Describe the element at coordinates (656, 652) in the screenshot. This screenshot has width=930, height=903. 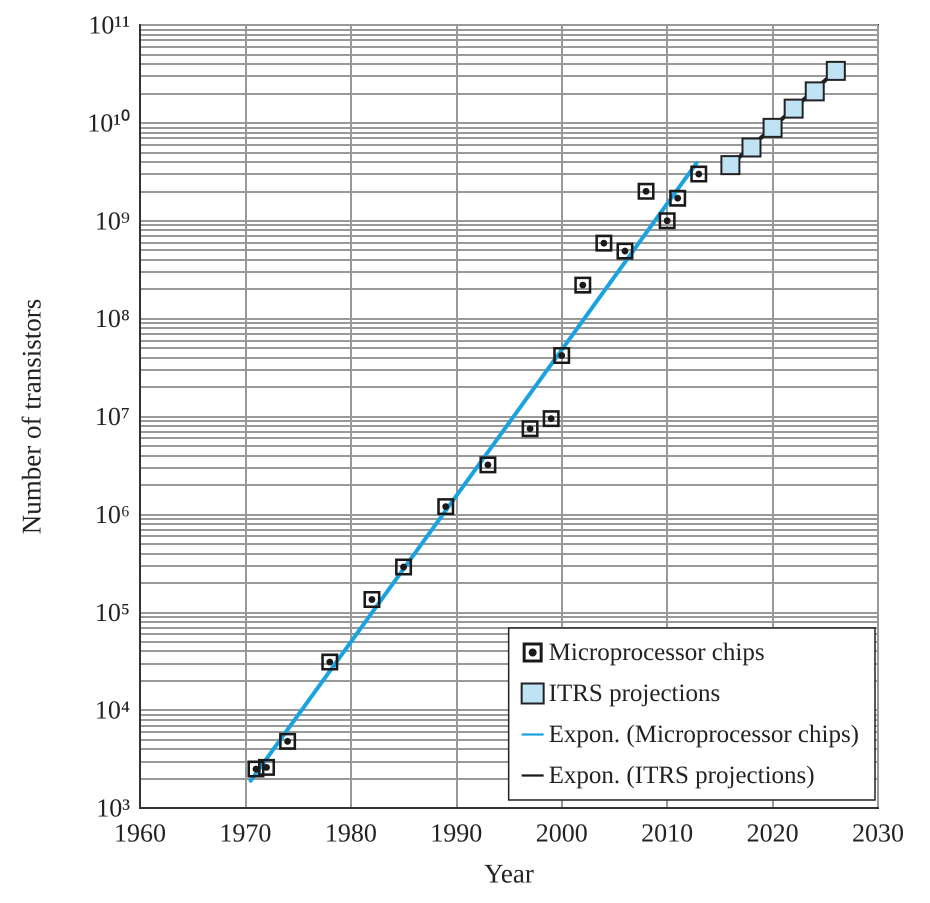
I see `legend-label: Microprocessor chips` at that location.